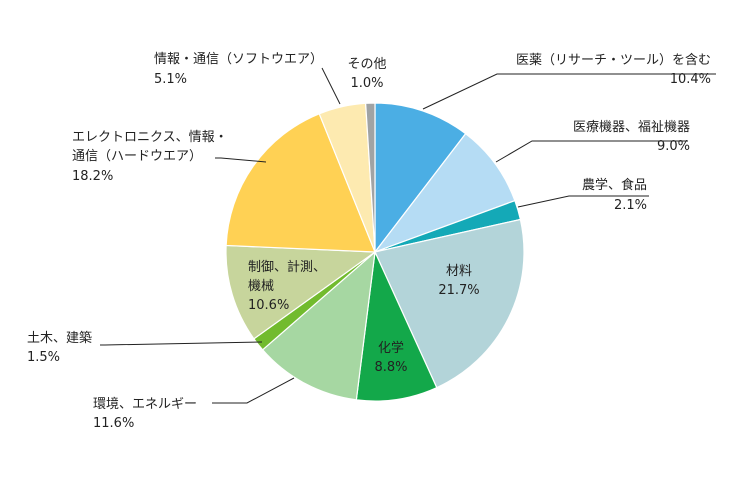  Describe the element at coordinates (583, 201) in the screenshot. I see `leader-line-nogaku` at that location.